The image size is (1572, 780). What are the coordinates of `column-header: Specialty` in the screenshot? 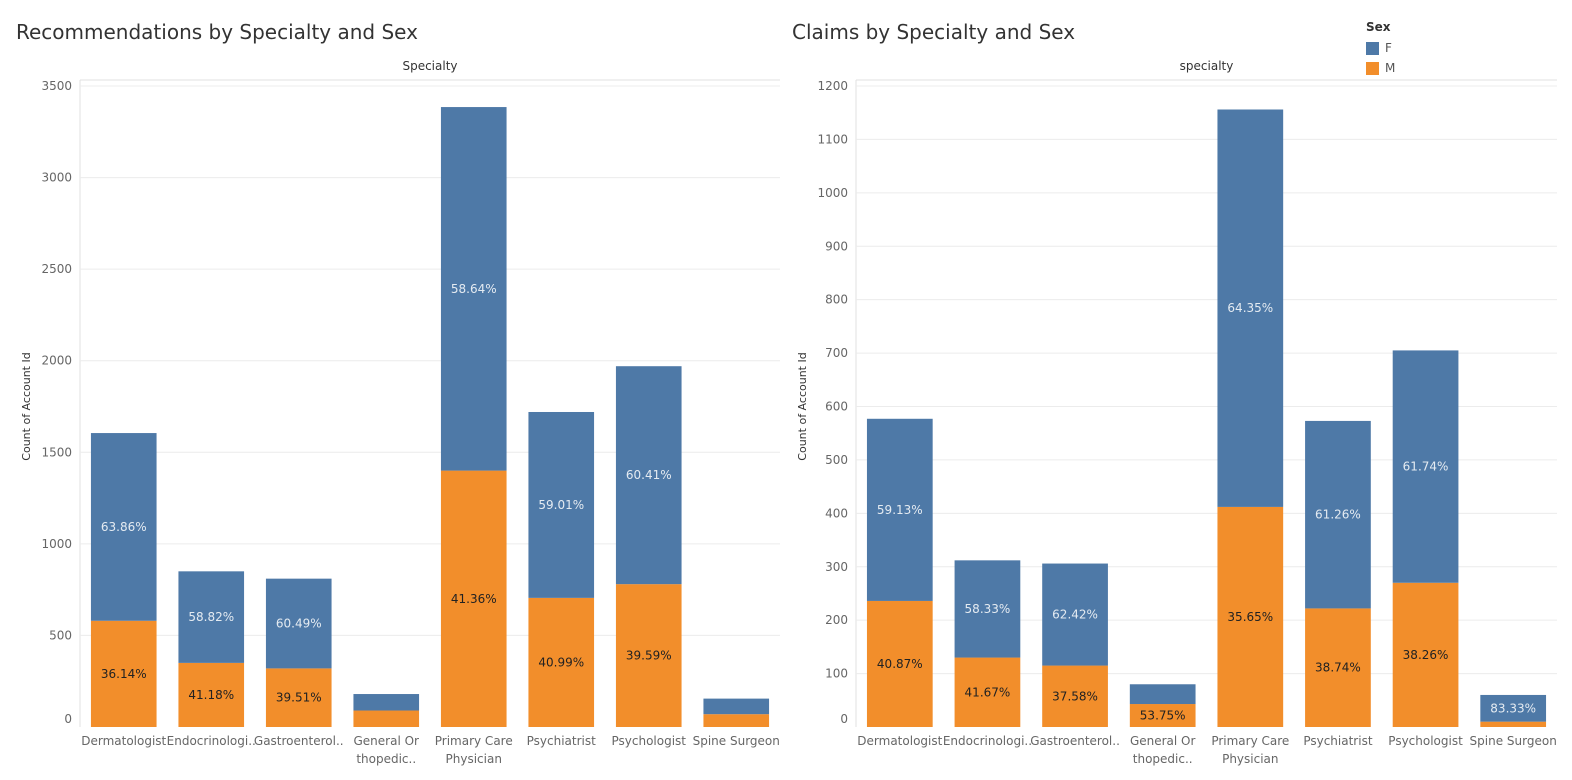 It's located at (429, 66).